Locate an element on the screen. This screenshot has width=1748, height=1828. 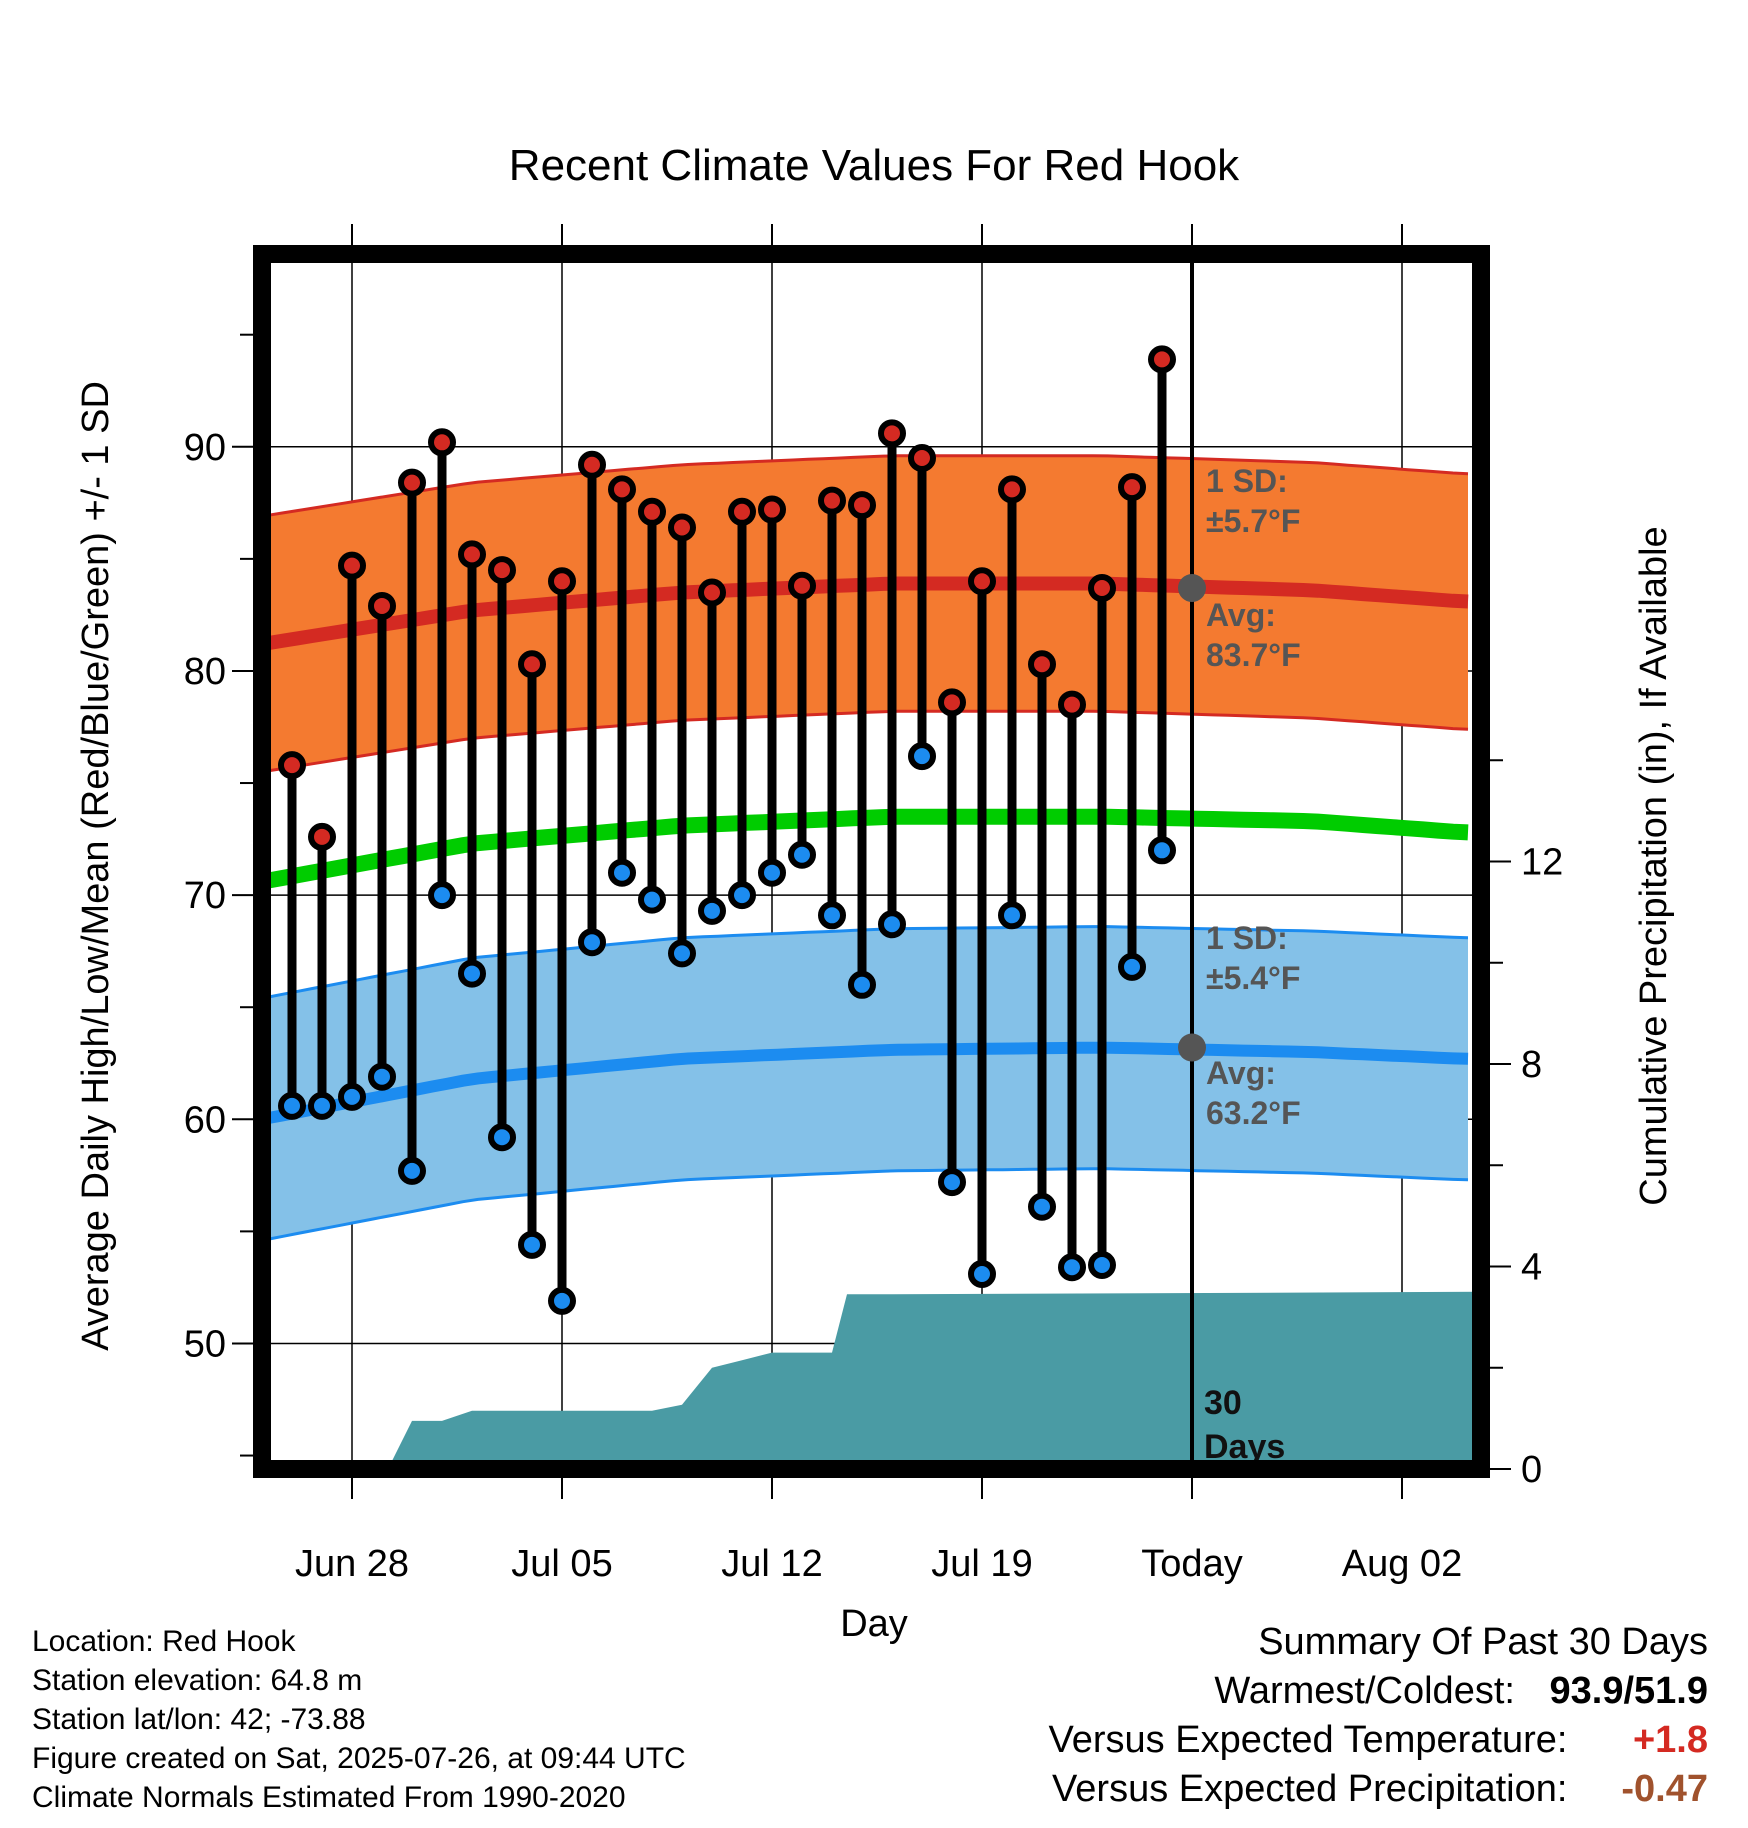
days-count-label: 30 is located at coordinates (1223, 1403).